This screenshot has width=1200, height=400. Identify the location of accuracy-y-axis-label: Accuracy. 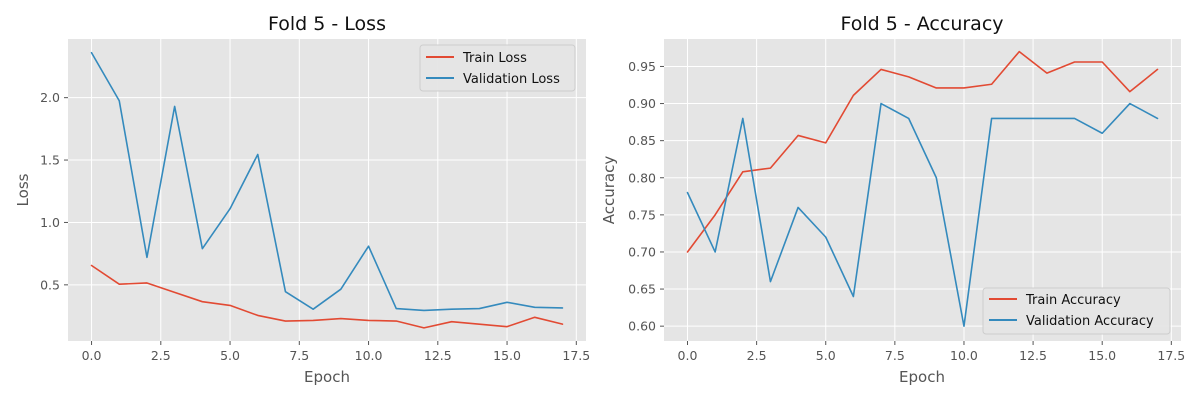
(609, 190).